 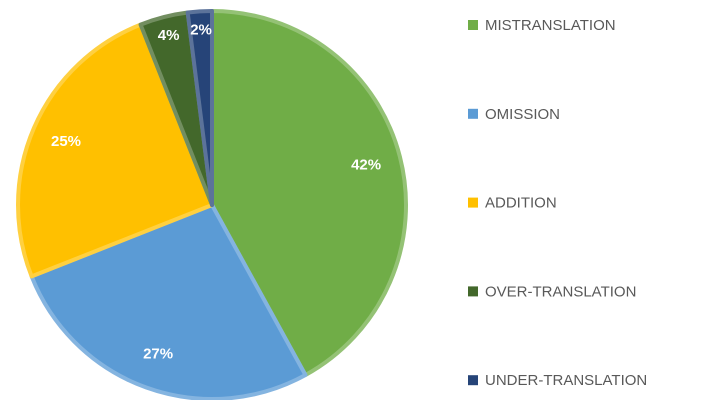 I want to click on value-label: 4%, so click(x=169, y=35).